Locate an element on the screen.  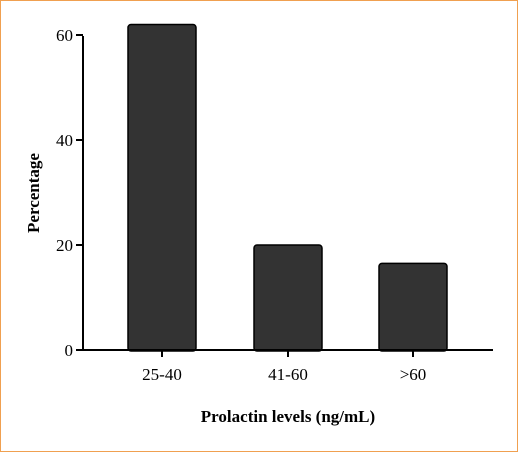
x-ticks-group: 25-40 41-60 >60 is located at coordinates (284, 367).